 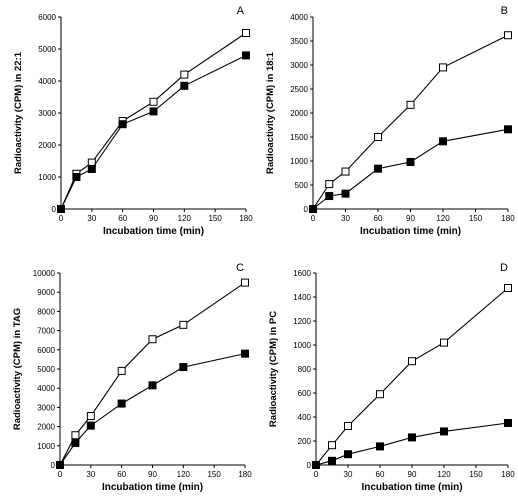 I want to click on y-tick-label: 1600, so click(x=302, y=273).